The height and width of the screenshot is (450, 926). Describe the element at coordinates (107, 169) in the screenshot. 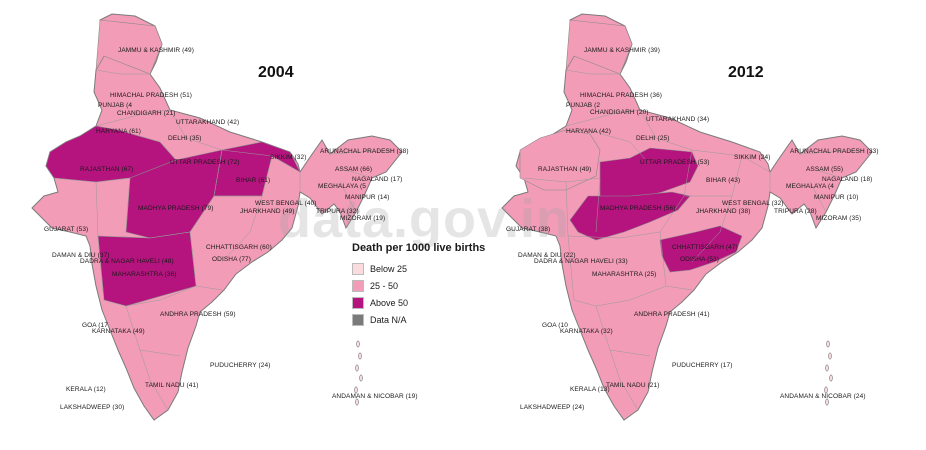

I see `state-label: RAJASTHAN (67)` at that location.